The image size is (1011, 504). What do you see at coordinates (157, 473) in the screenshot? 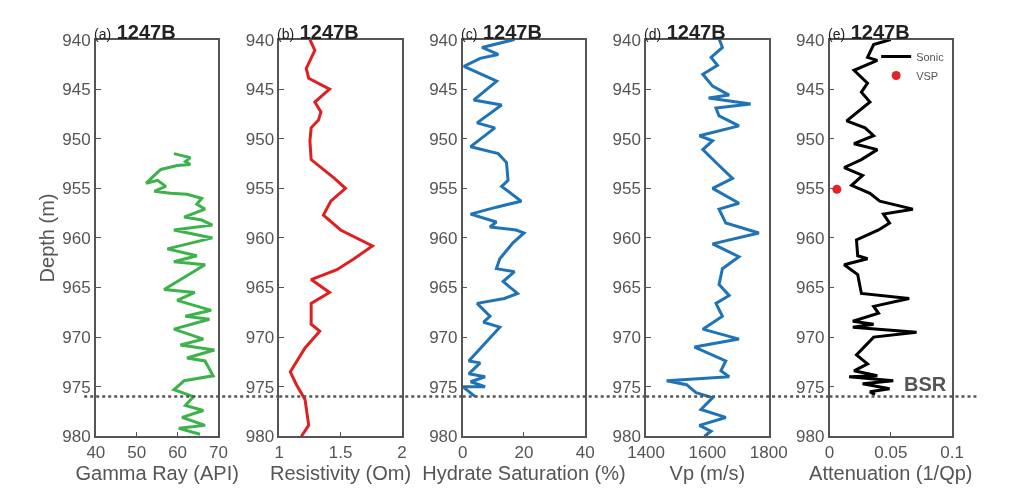
I see `x-axis-title: Gamma Ray (API)` at bounding box center [157, 473].